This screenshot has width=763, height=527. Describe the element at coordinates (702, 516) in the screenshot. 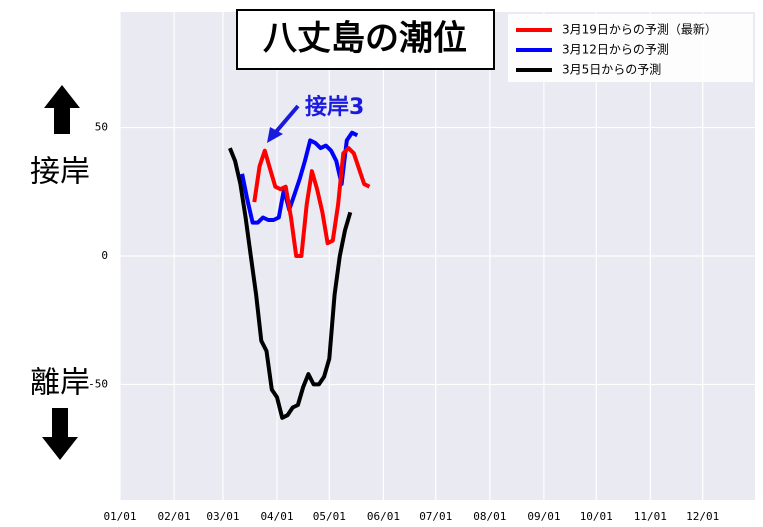

I see `x-tick-label: 12/01` at that location.